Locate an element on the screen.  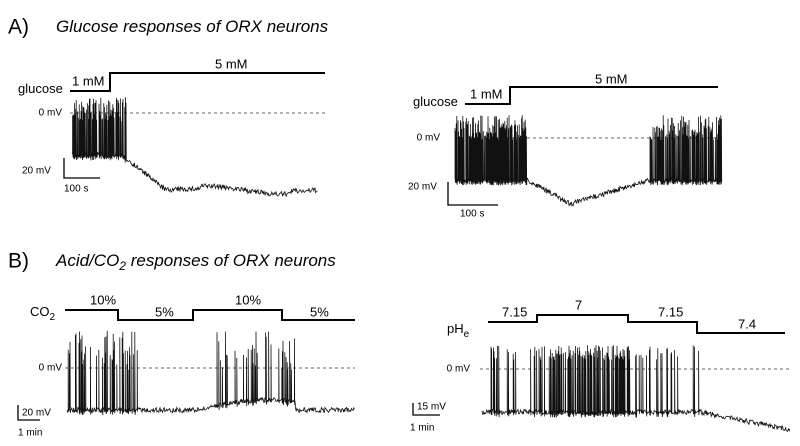
panel-title: Glucose responses of ORX neurons is located at coordinates (192, 26).